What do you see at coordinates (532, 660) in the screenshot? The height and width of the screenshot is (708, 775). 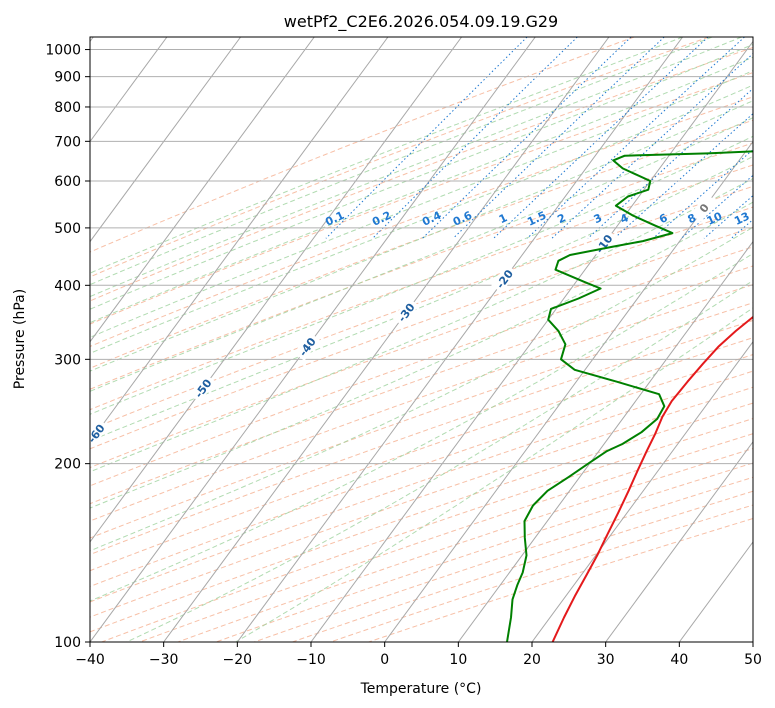 I see `x-tick-label: 20` at bounding box center [532, 660].